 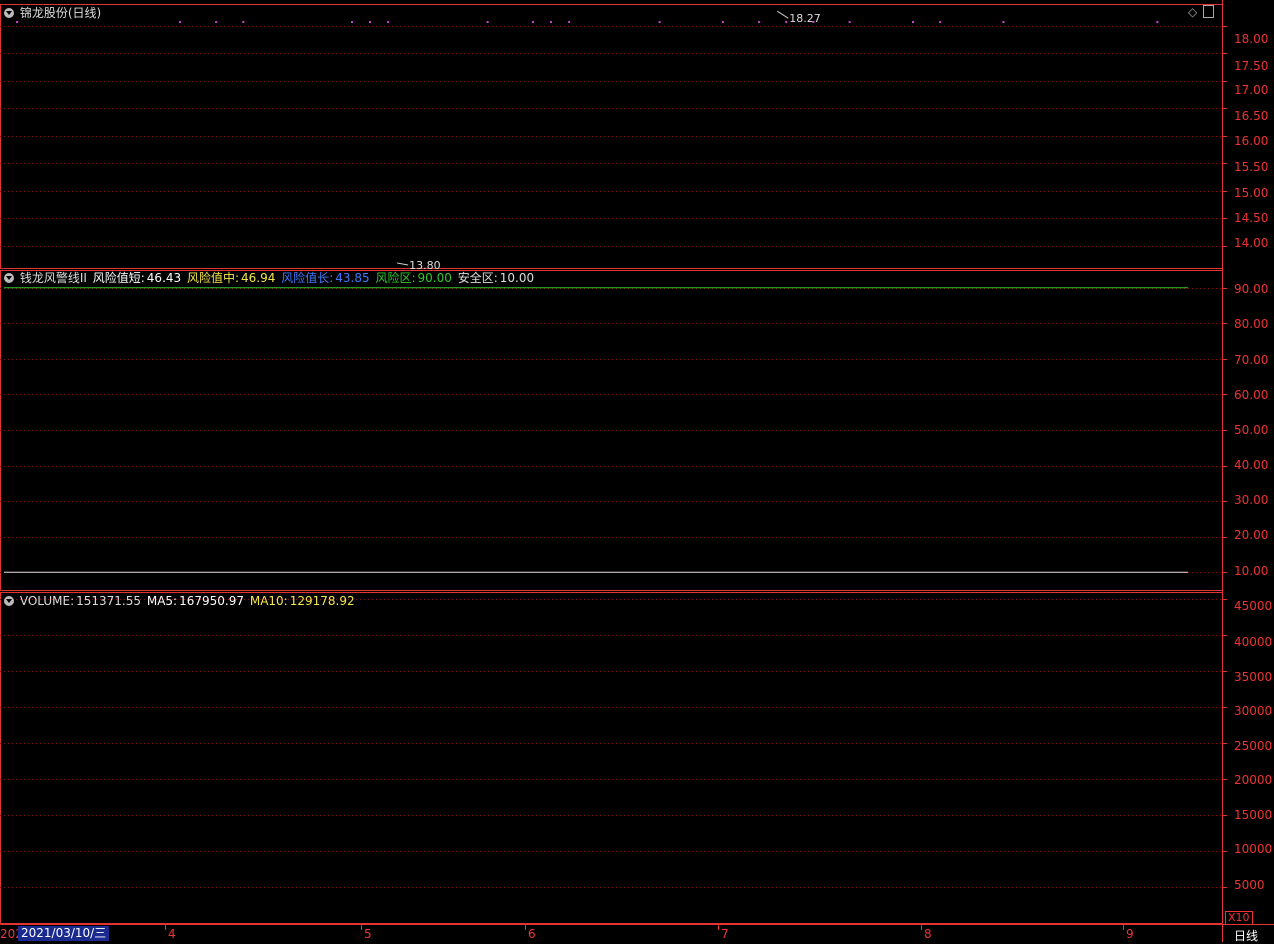 What do you see at coordinates (425, 265) in the screenshot?
I see `price-marker-label: 13.80` at bounding box center [425, 265].